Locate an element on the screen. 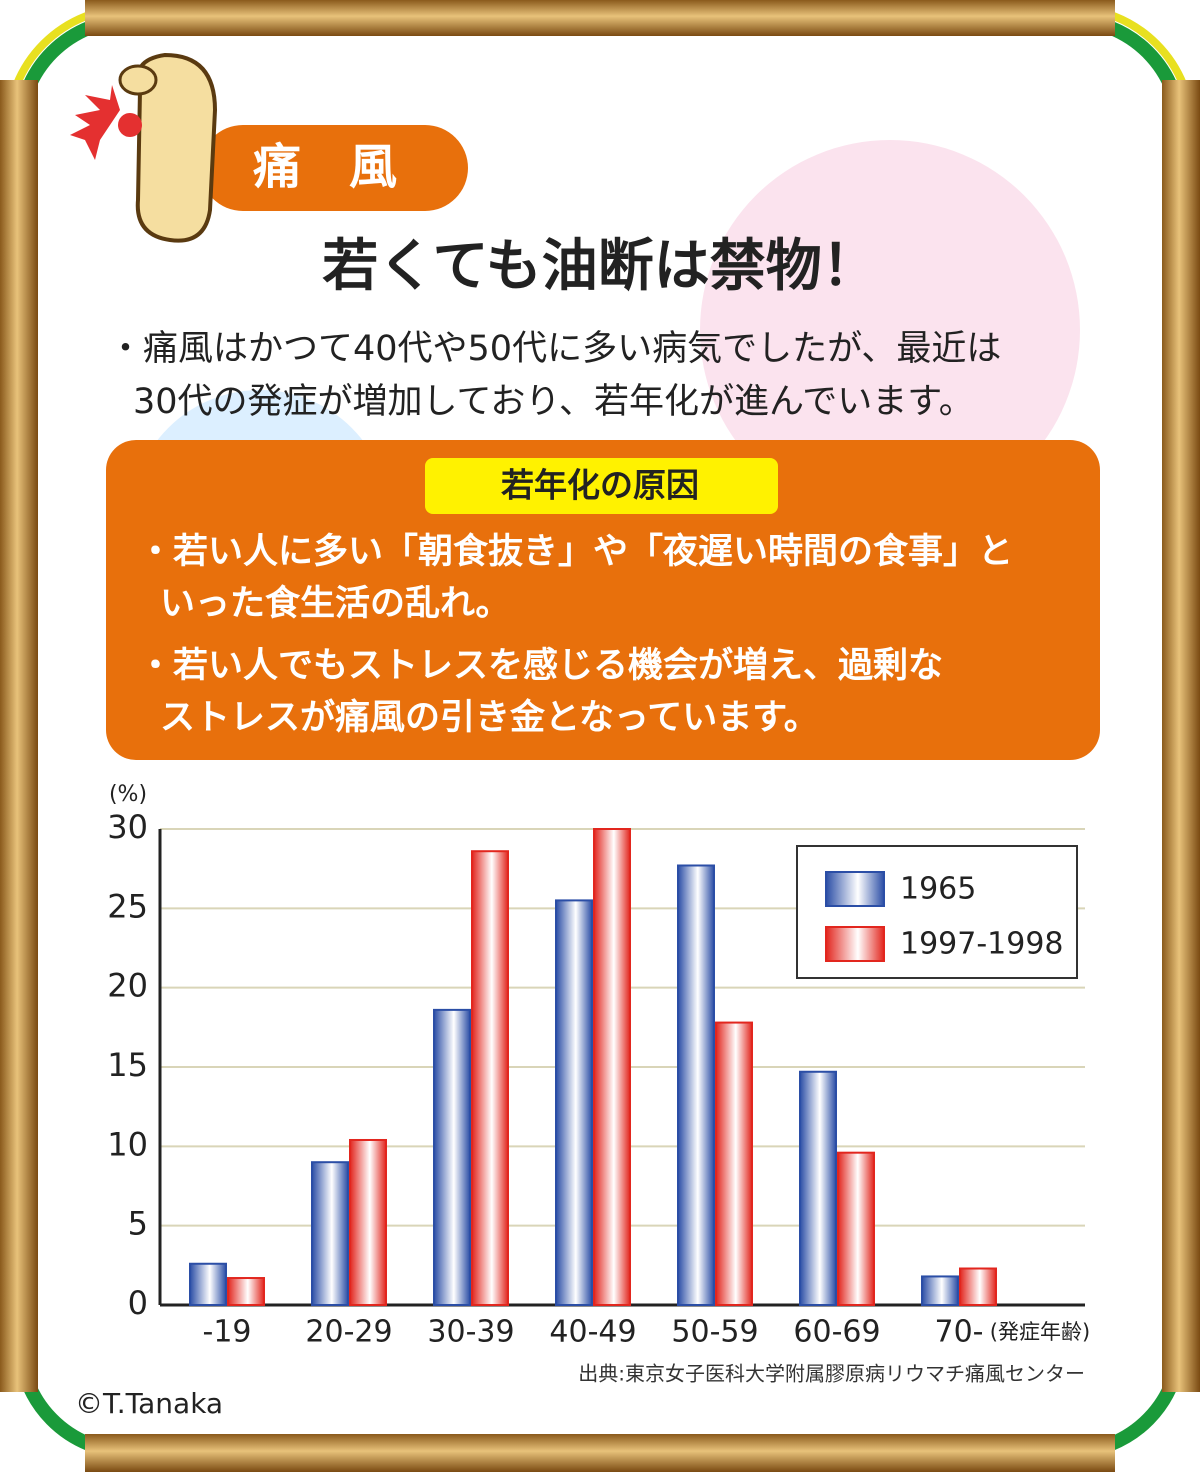  x-tick-label: 70- is located at coordinates (959, 1332).